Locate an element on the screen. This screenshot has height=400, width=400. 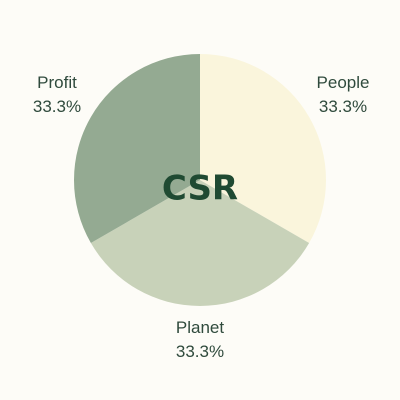
slice-value-profit: 33.3% is located at coordinates (57, 106).